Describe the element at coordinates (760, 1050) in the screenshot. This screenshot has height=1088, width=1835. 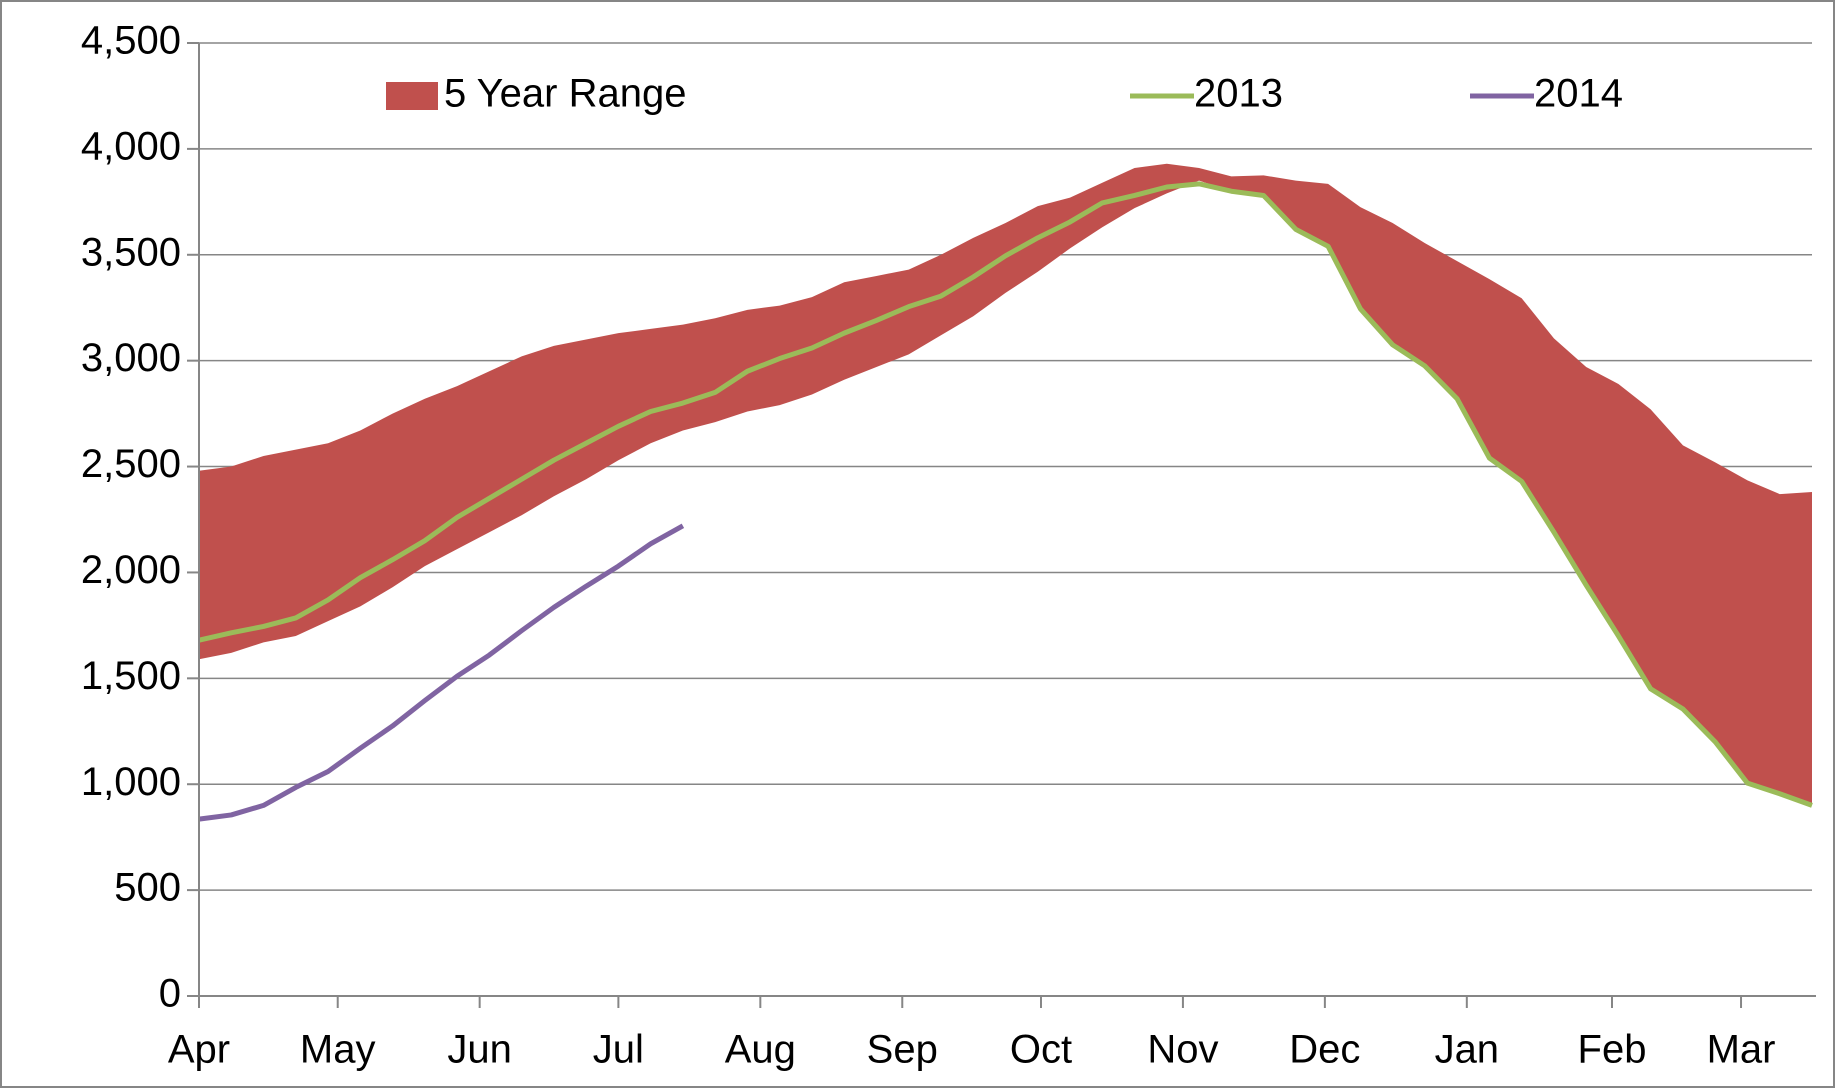
I see `x-tick-label: Aug` at that location.